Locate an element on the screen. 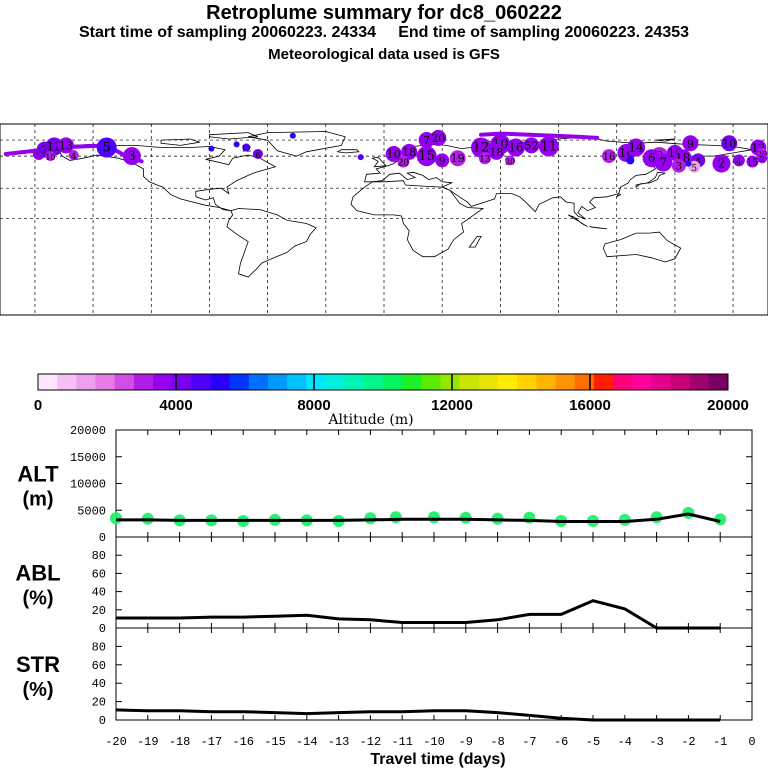  abl-line is located at coordinates (418, 614).